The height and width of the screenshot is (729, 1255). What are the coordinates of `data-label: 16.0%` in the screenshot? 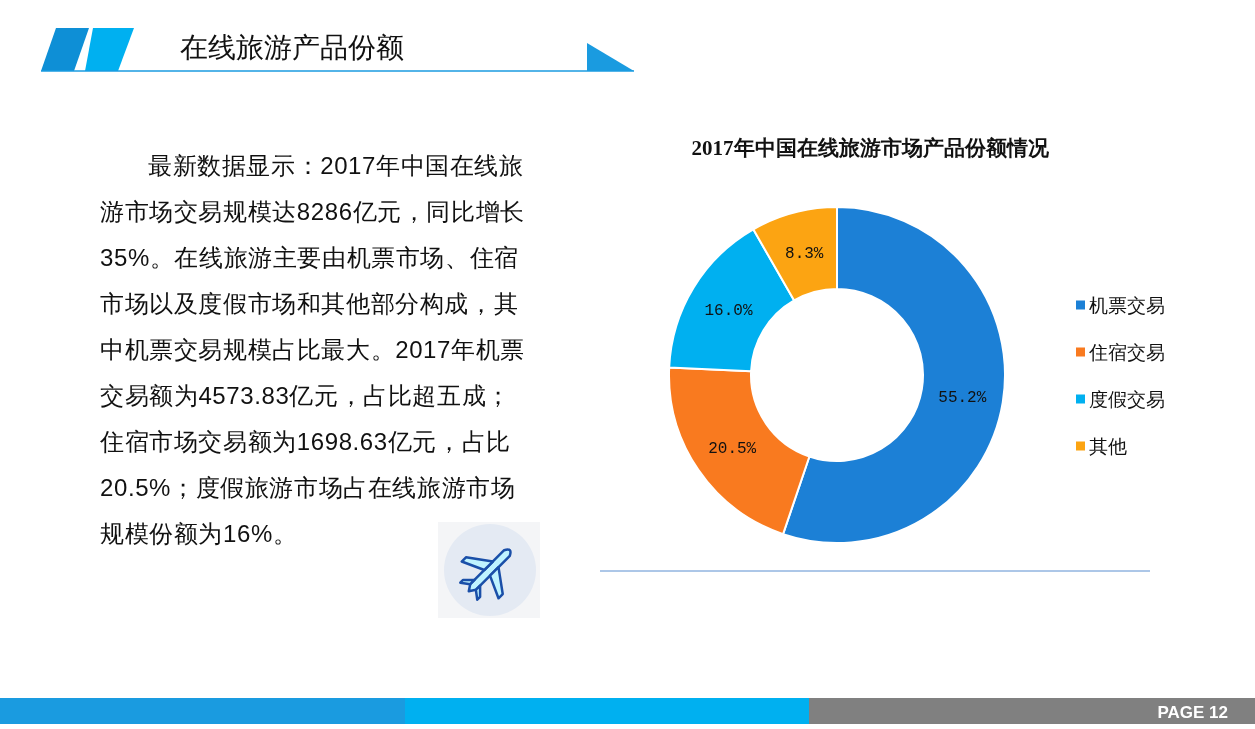 It's located at (728, 310).